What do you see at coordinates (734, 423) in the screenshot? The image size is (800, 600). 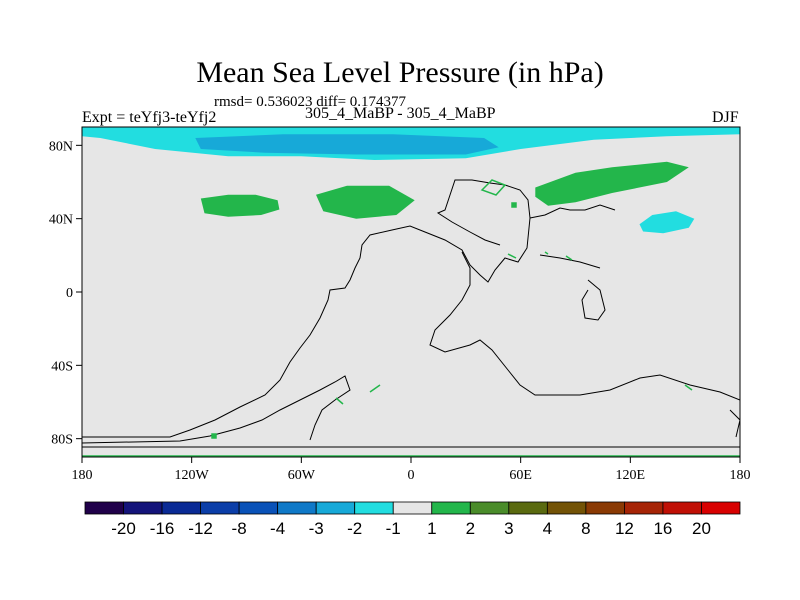 I see `coastline-east-asia` at bounding box center [734, 423].